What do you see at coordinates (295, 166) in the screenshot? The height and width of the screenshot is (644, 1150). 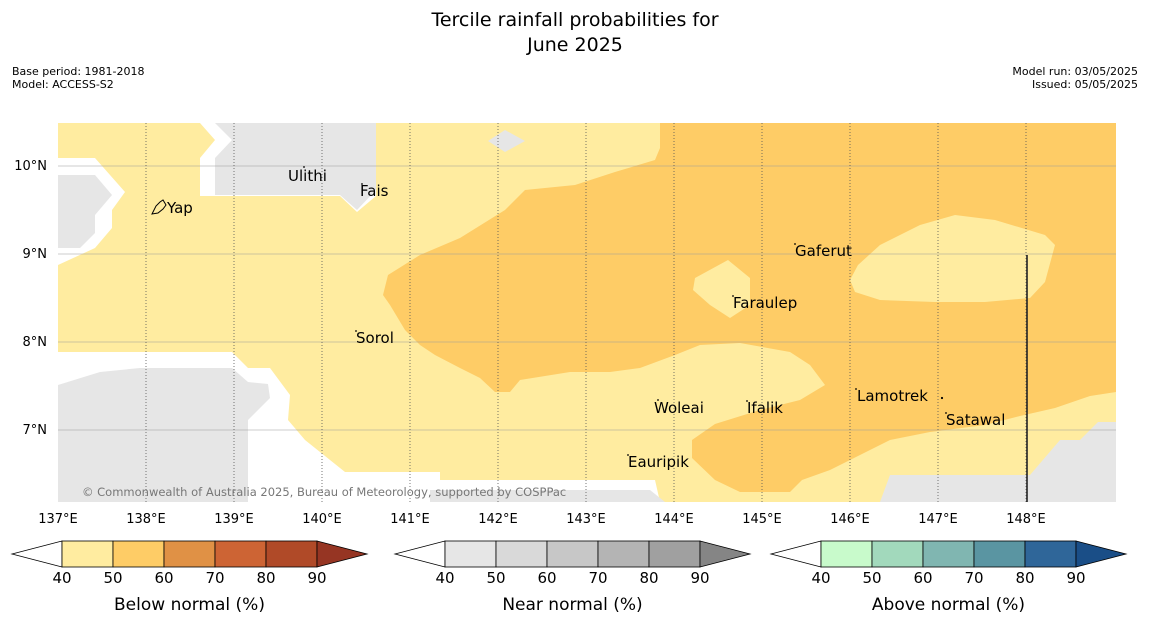 I see `no-data-area-ulithi` at bounding box center [295, 166].